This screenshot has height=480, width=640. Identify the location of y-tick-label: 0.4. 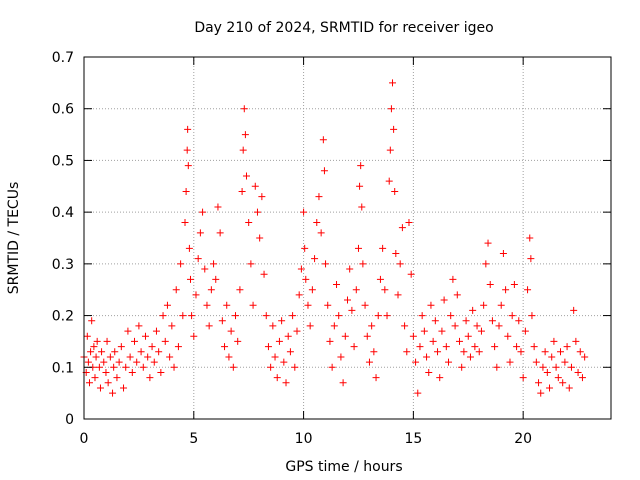
(63, 213).